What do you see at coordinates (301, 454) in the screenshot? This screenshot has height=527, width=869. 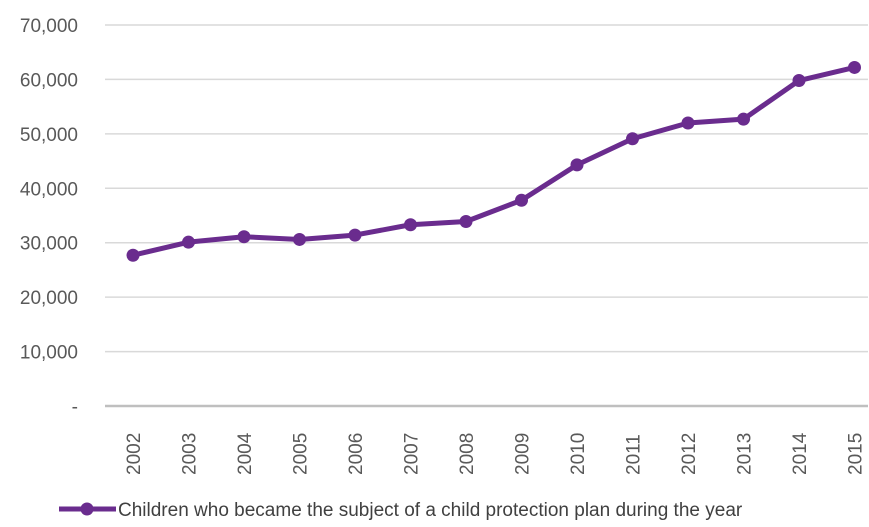 I see `x-tick-label: 2005` at bounding box center [301, 454].